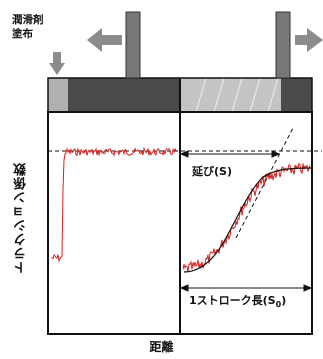 This screenshot has width=323, height=359. What do you see at coordinates (230, 154) in the screenshot?
I see `elongation-dimension` at bounding box center [230, 154].